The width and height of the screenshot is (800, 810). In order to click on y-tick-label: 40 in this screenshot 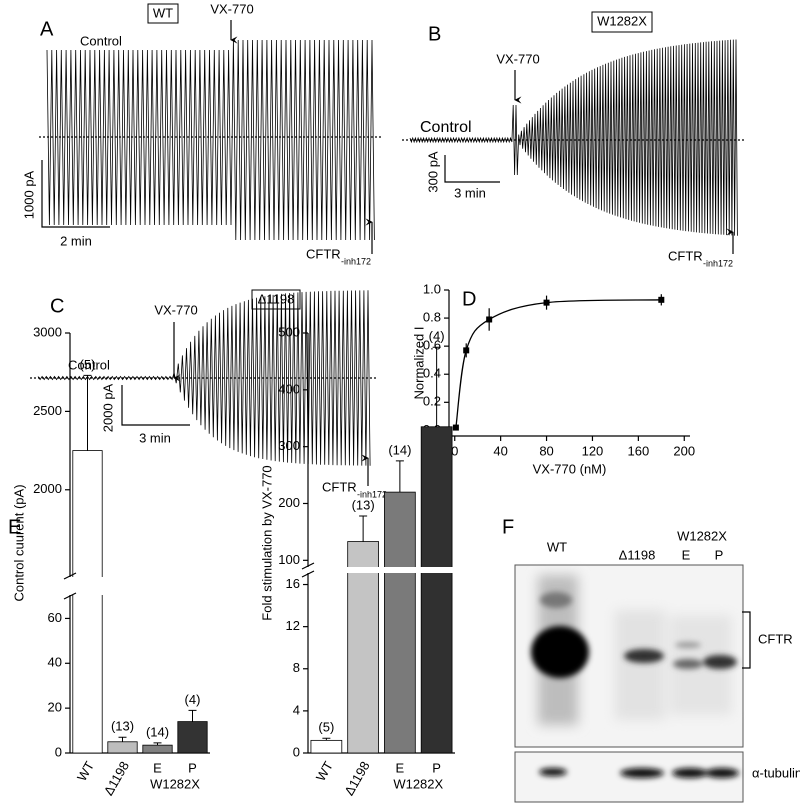, I will do `click(55, 662)`.